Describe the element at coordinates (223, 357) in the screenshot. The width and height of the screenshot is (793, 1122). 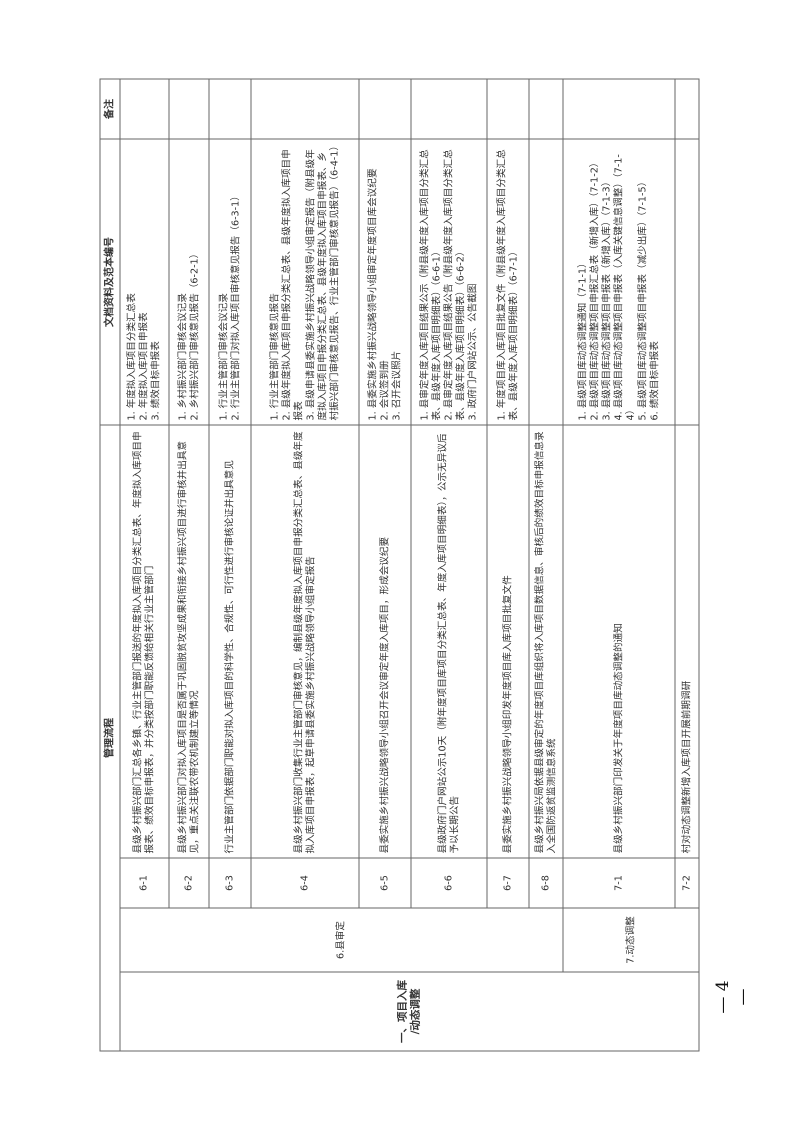
I see `document-item: 1. 行业主管部门审核会议记录` at that location.